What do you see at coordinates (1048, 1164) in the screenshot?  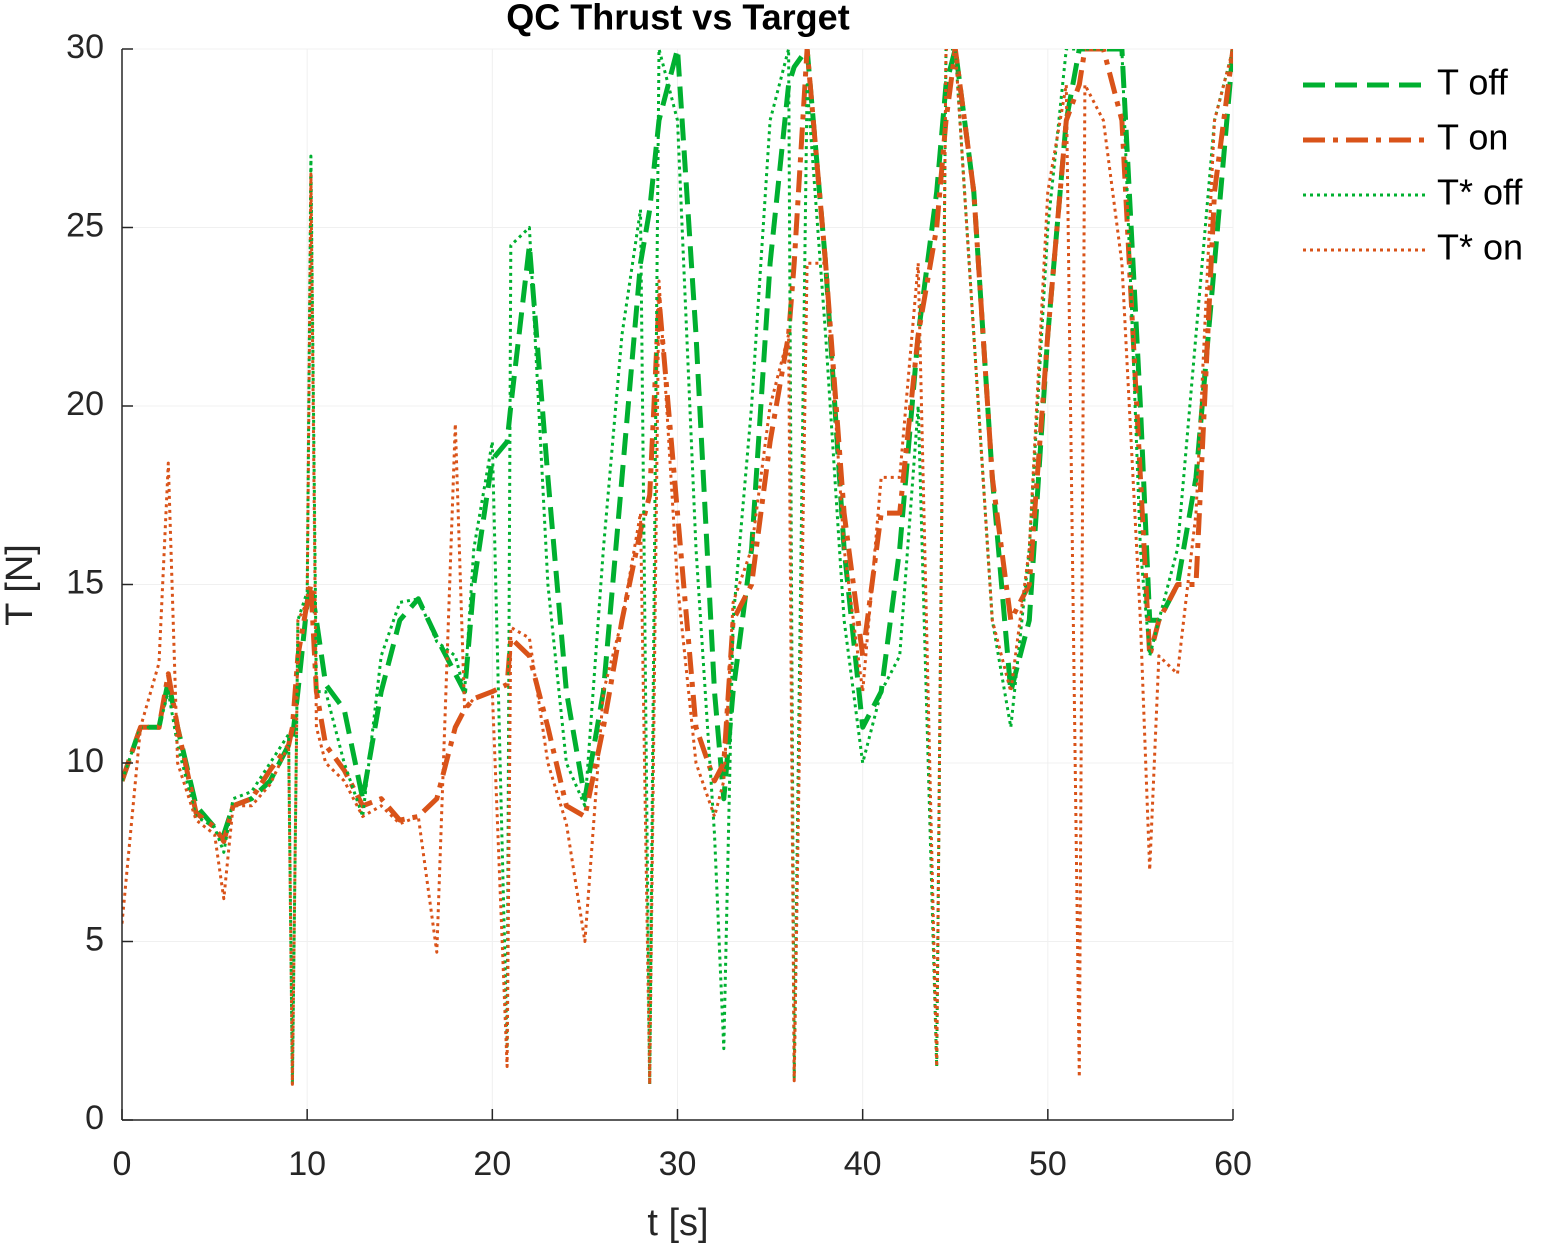 I see `x-tick-label: 50` at bounding box center [1048, 1164].